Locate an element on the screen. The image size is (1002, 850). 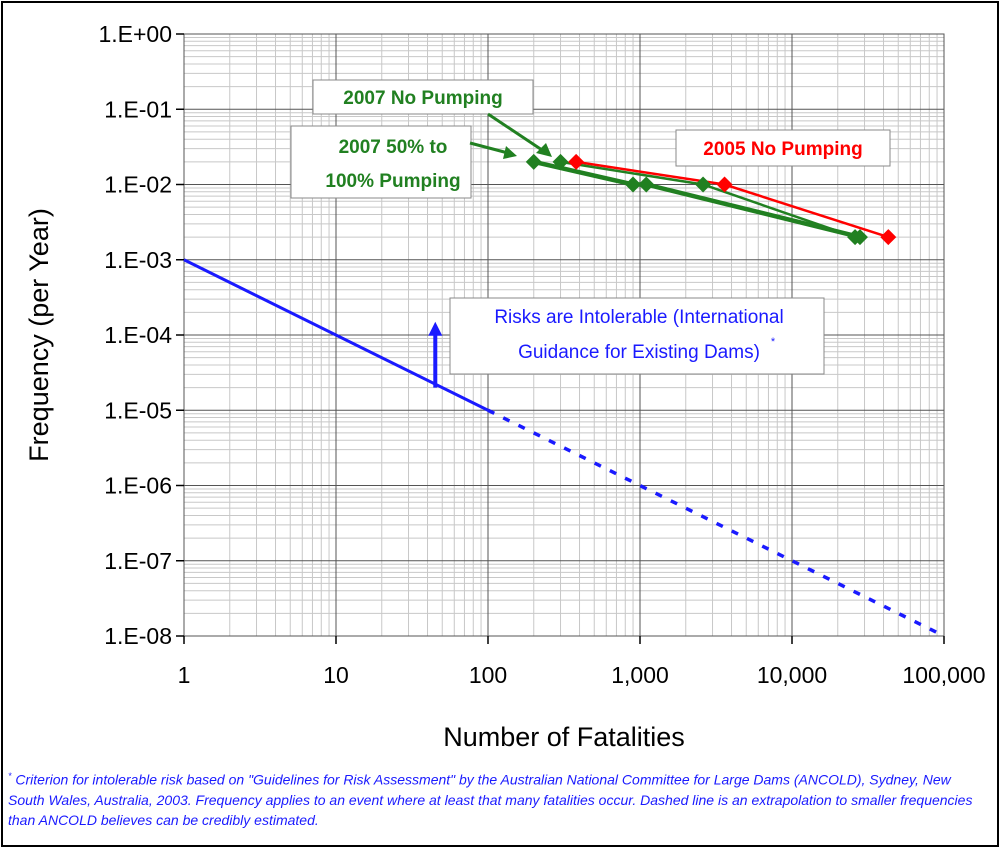
criterion-dashed-line is located at coordinates (716, 523).